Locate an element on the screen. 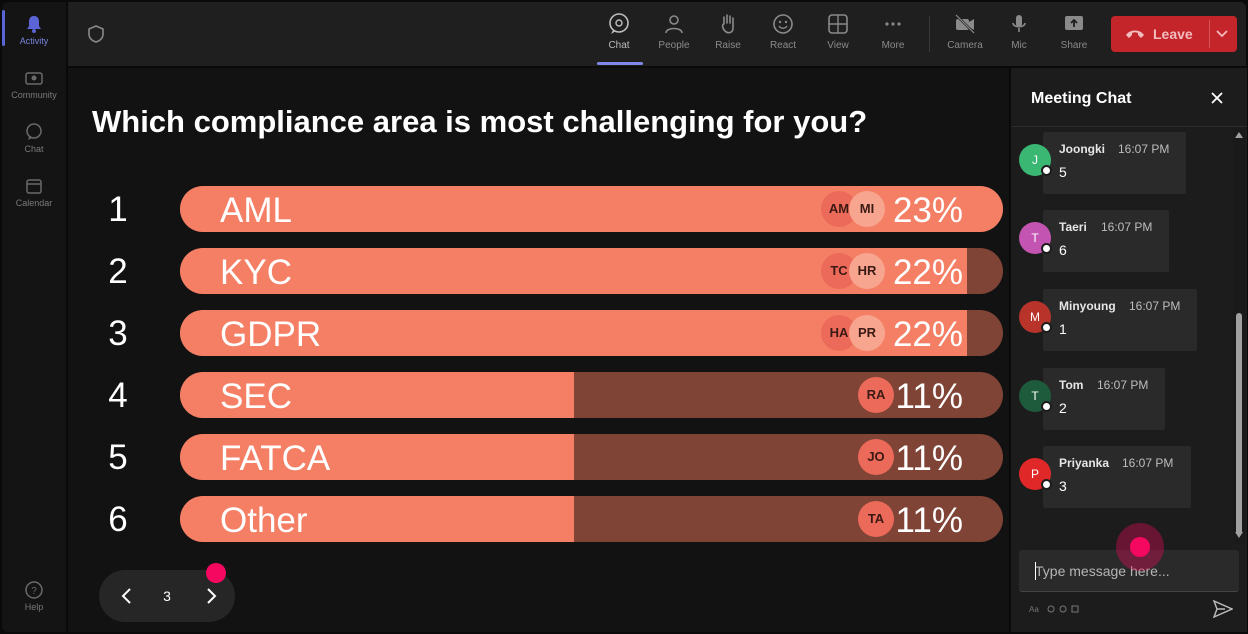 This screenshot has height=634, width=1248. poll-option-percent: 23% is located at coordinates (927, 210).